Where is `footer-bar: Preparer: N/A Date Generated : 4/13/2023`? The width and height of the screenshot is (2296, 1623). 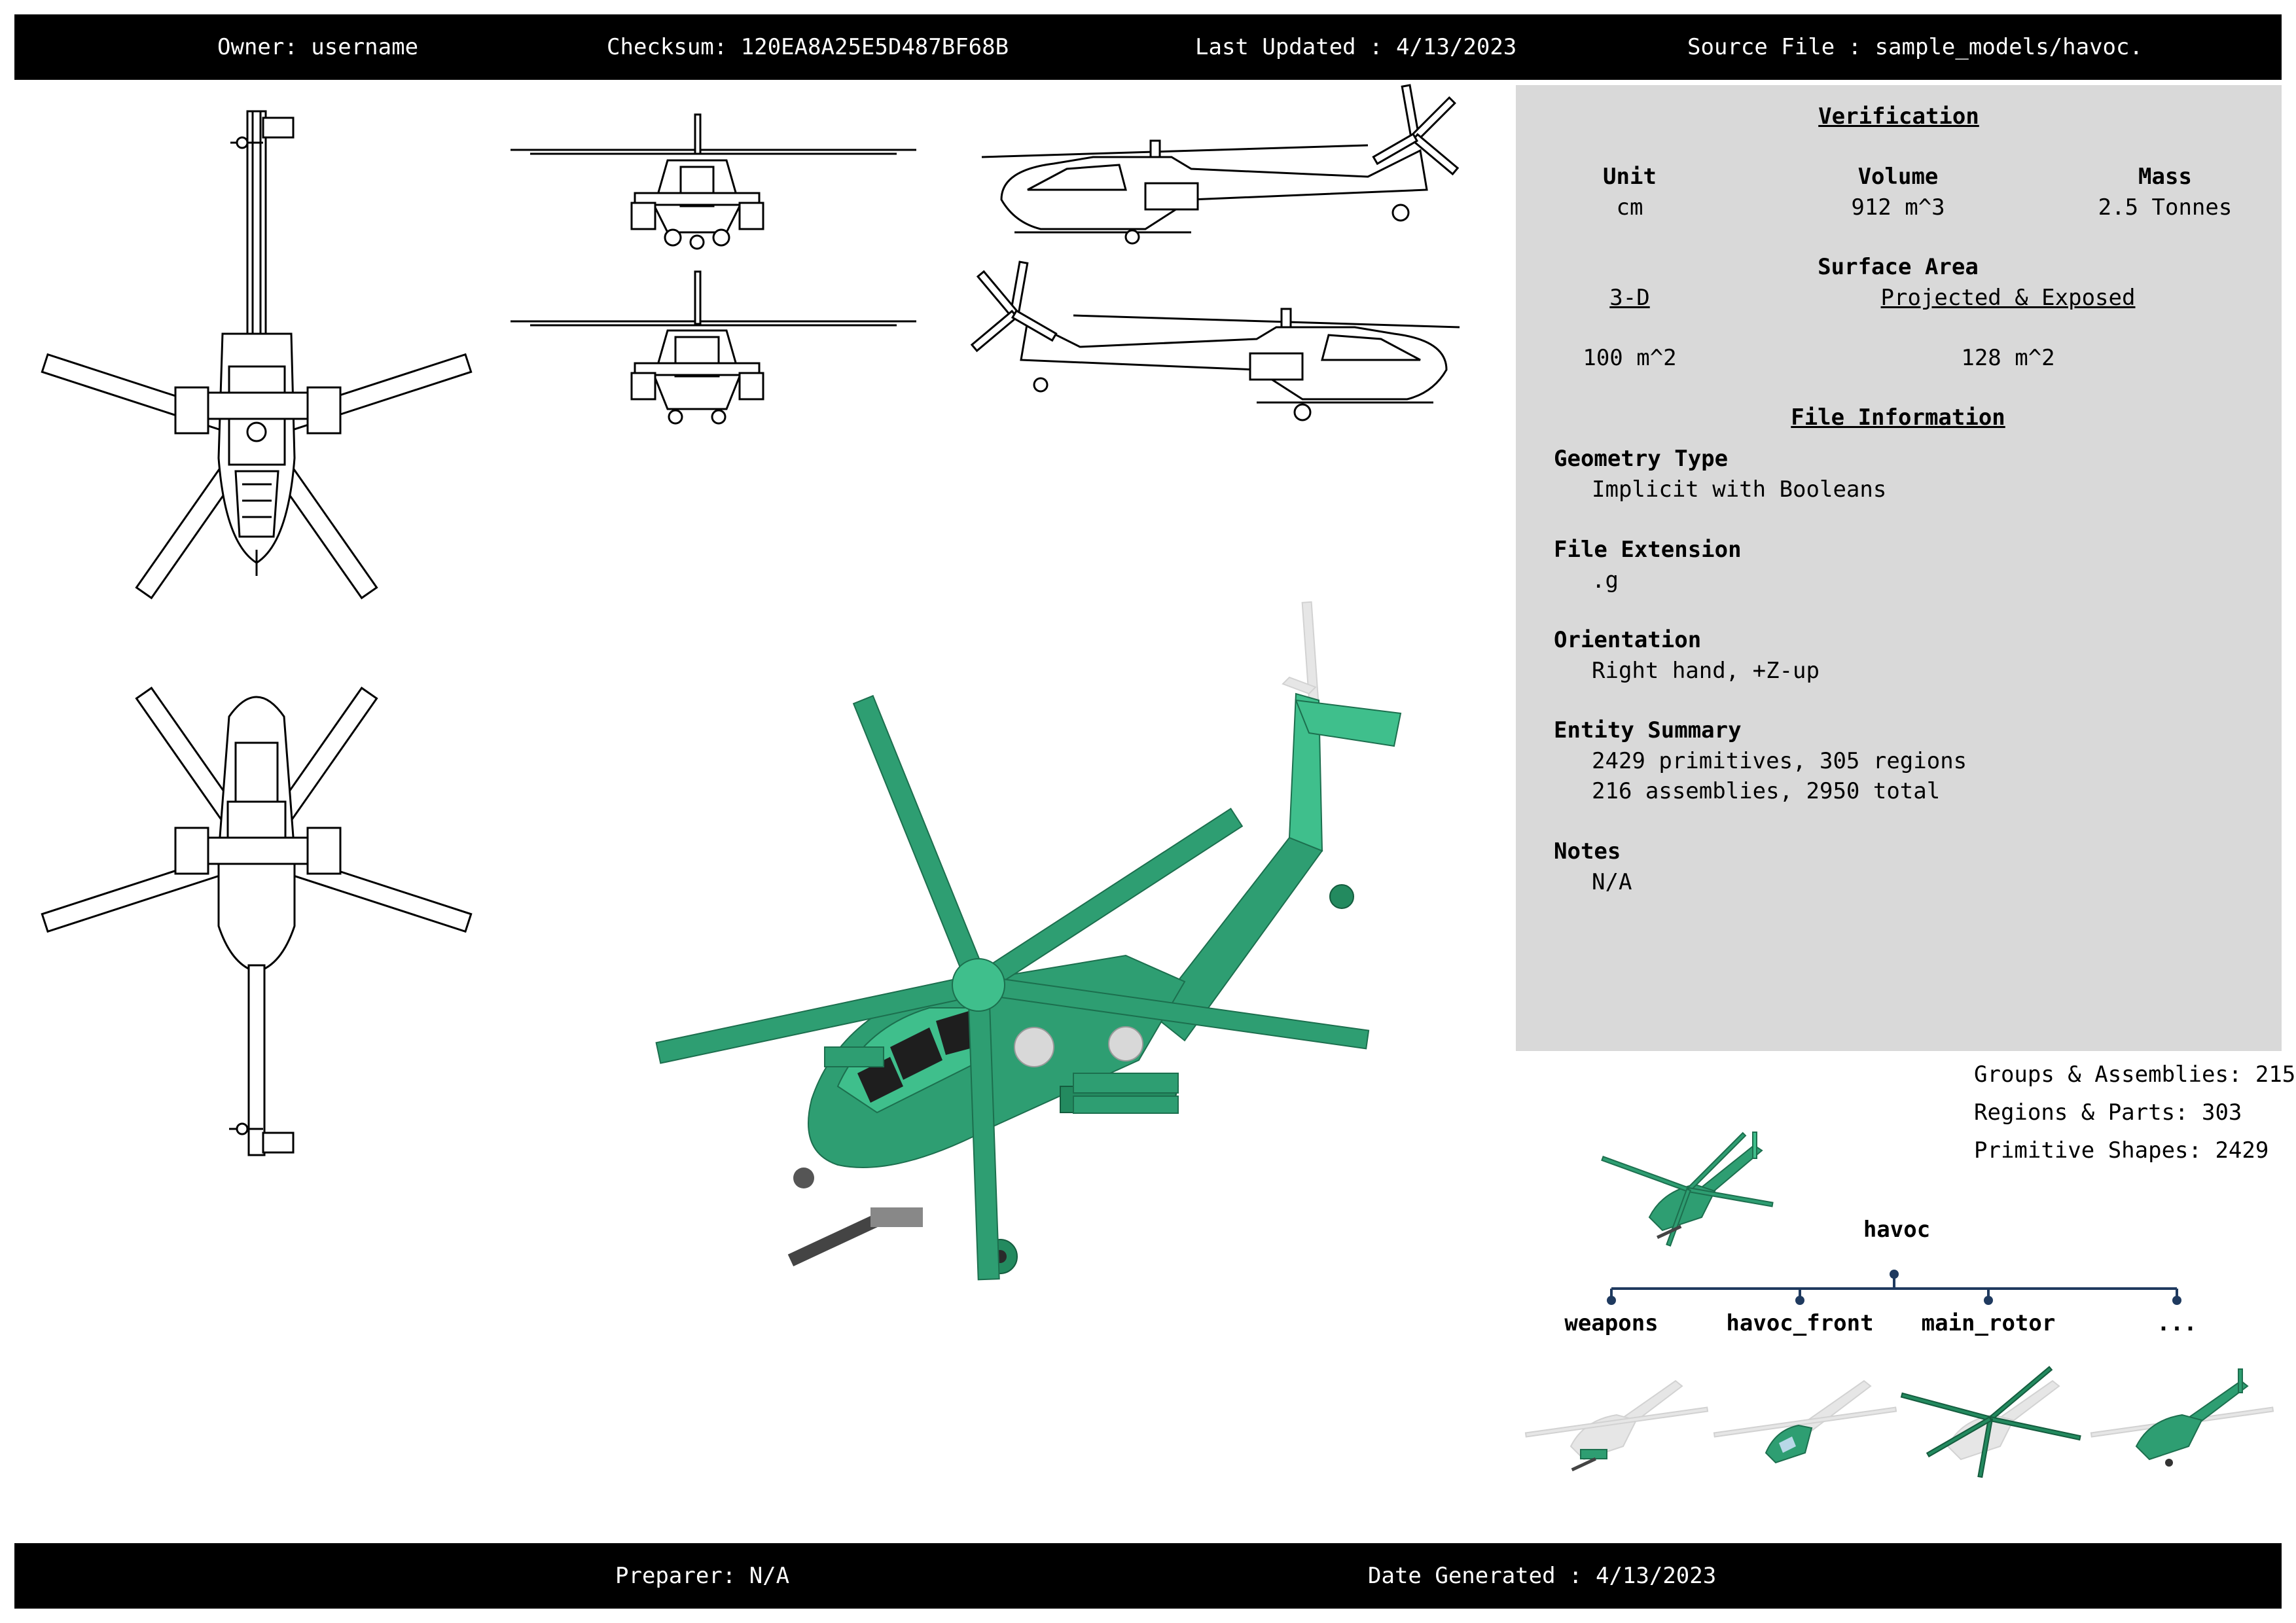
footer-bar: Preparer: N/A Date Generated : 4/13/2023 is located at coordinates (1148, 1576).